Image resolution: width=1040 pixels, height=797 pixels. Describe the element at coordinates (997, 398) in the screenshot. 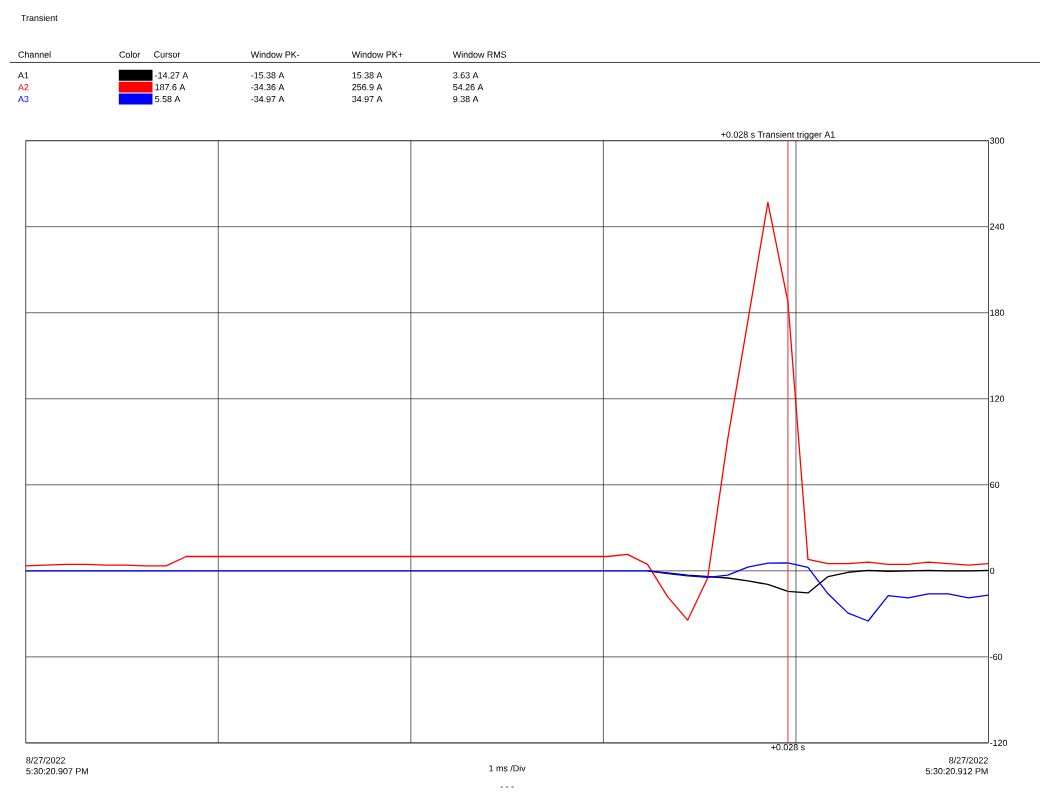

I see `y-tick-label: 120` at that location.